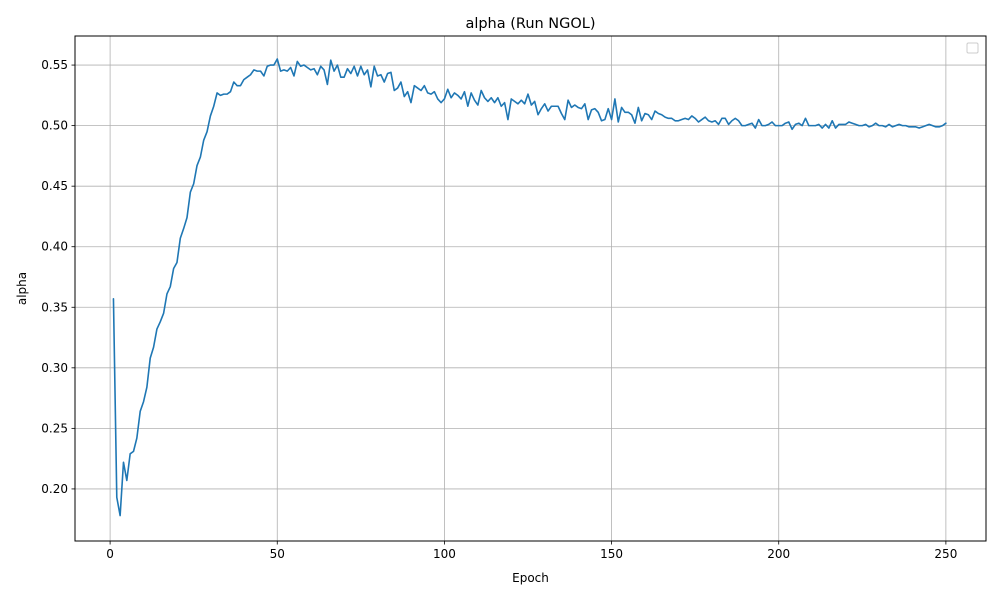 This screenshot has width=1000, height=604. I want to click on x-tick-label: 0, so click(110, 554).